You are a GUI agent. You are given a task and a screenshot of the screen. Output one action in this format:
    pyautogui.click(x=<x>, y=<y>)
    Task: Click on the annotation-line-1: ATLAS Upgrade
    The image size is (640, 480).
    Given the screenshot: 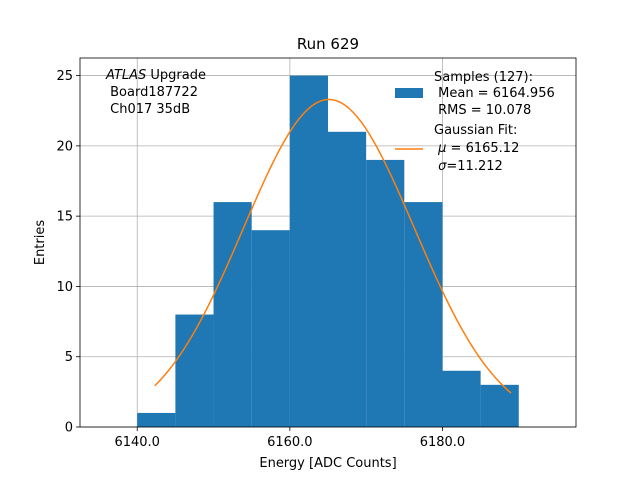 What is the action you would take?
    pyautogui.click(x=155, y=75)
    